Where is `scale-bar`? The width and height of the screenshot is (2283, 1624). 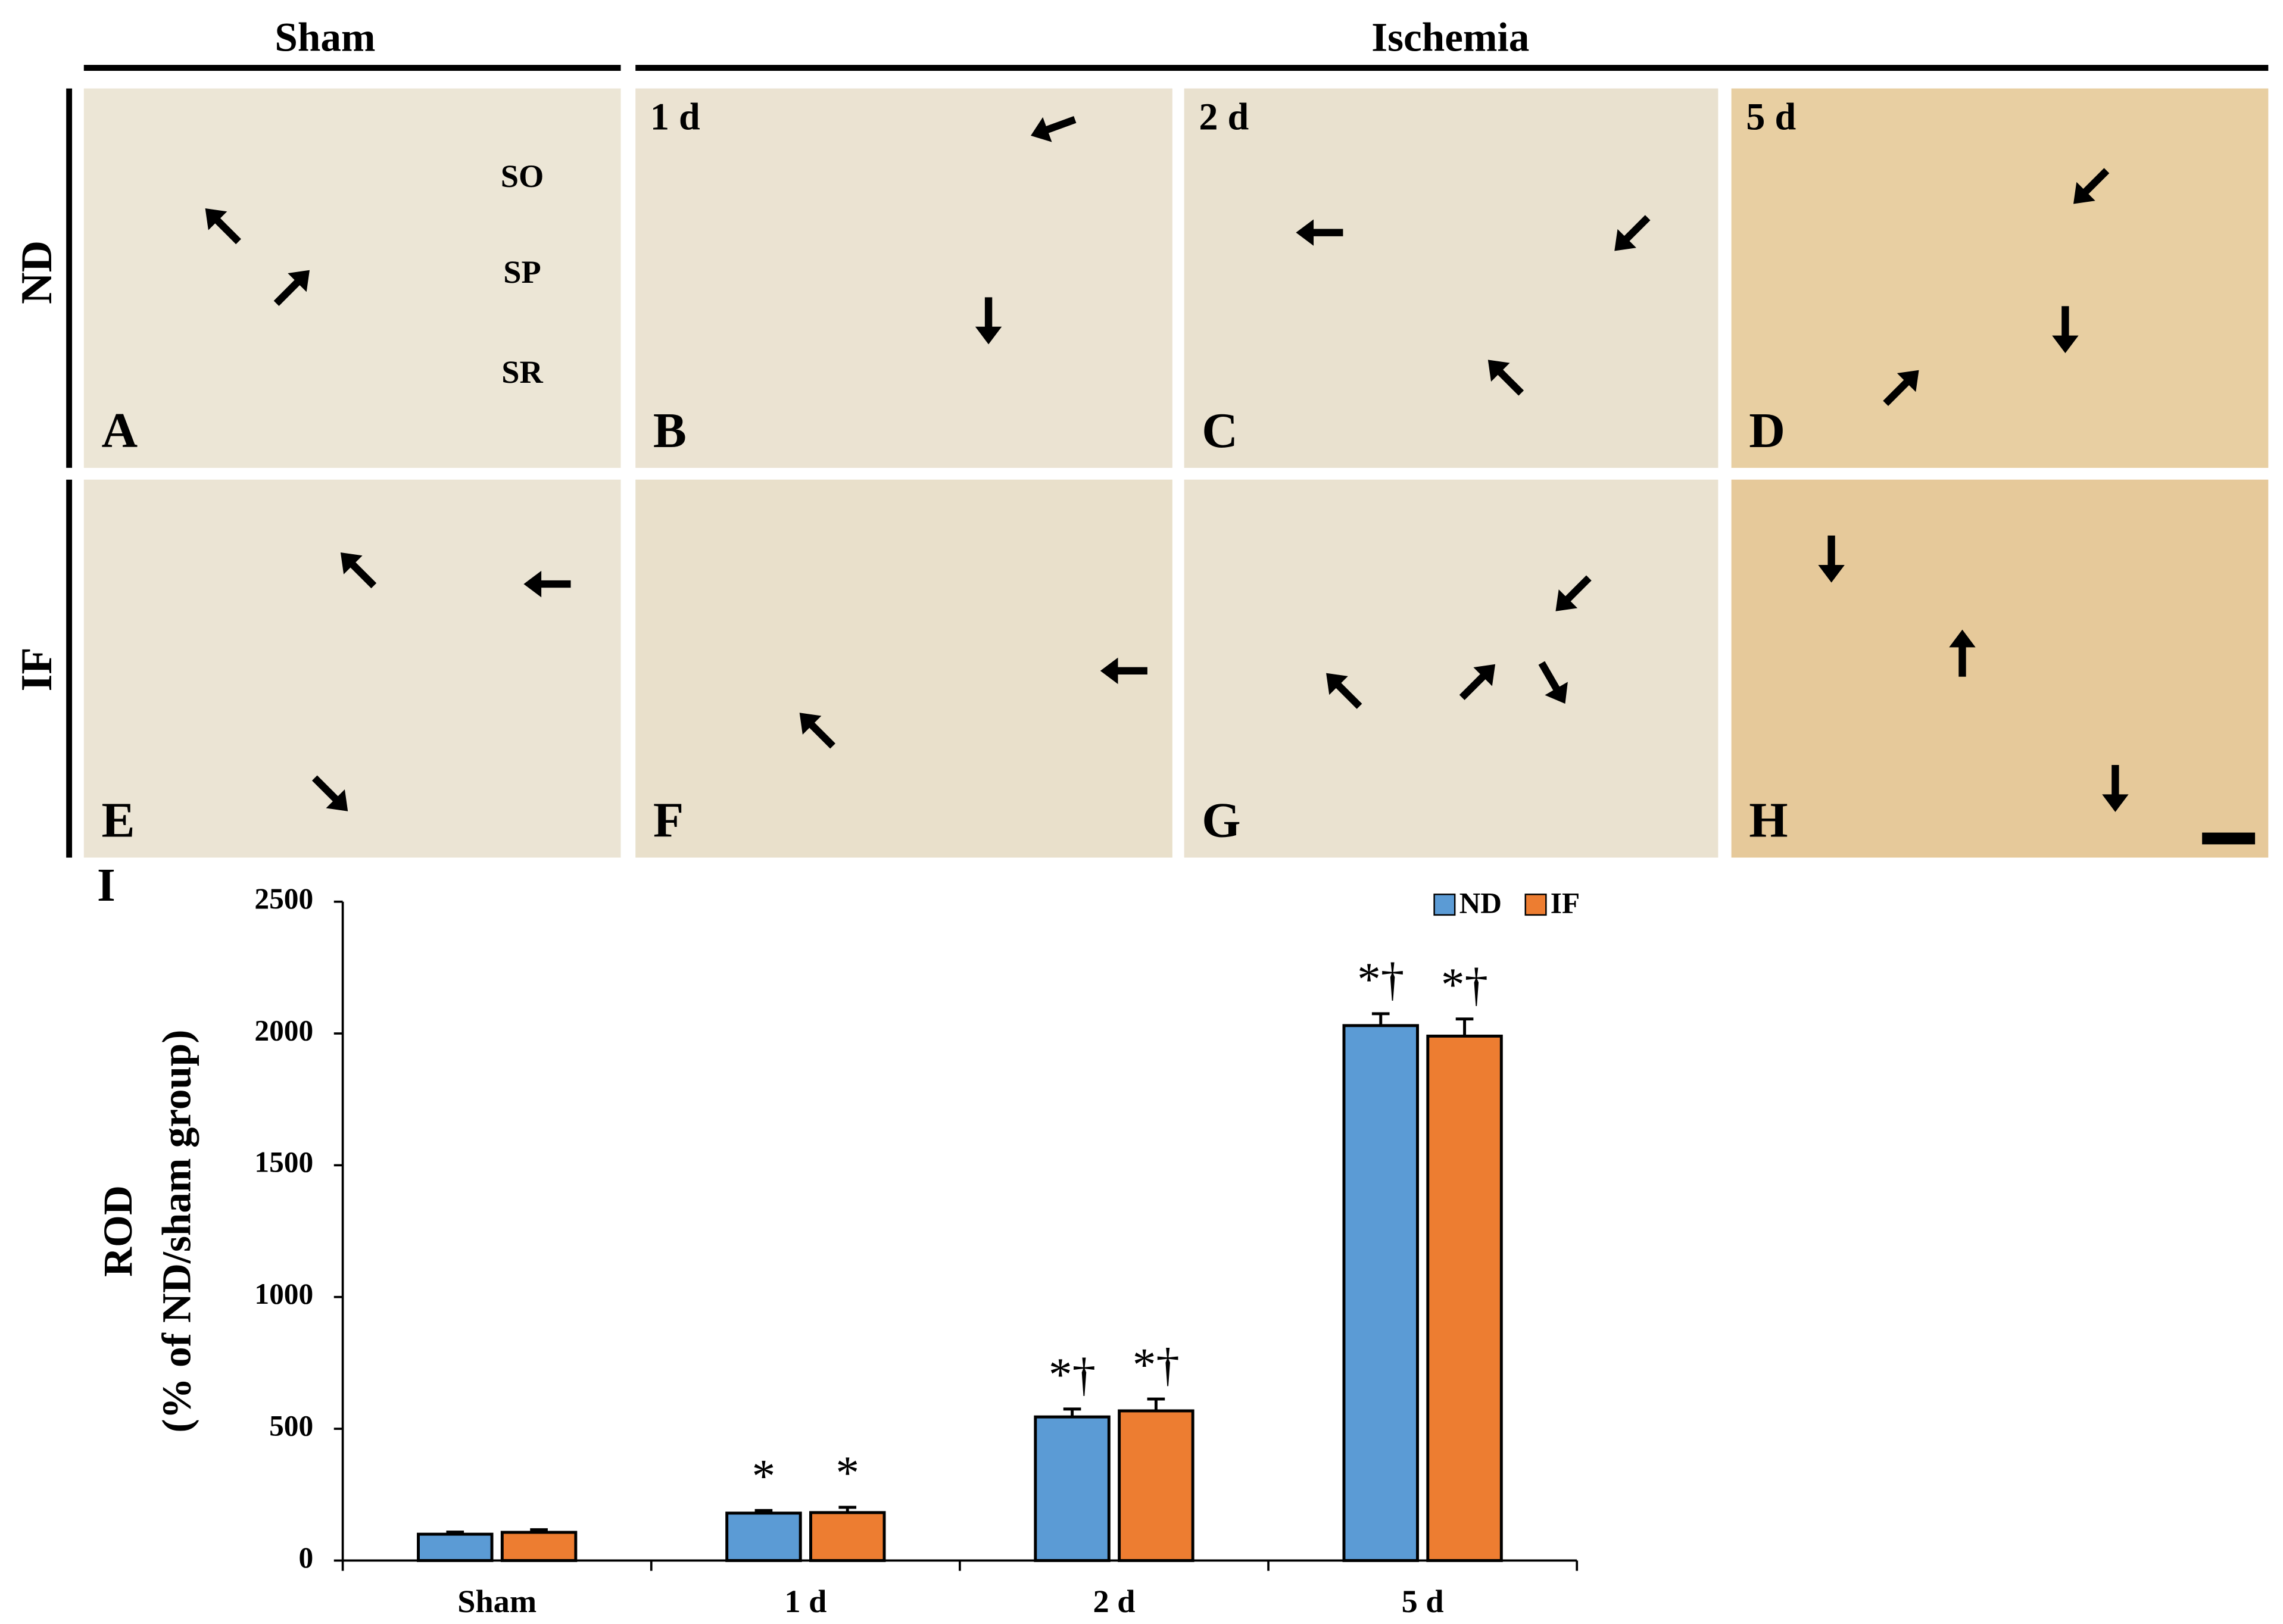 scale-bar is located at coordinates (2229, 839).